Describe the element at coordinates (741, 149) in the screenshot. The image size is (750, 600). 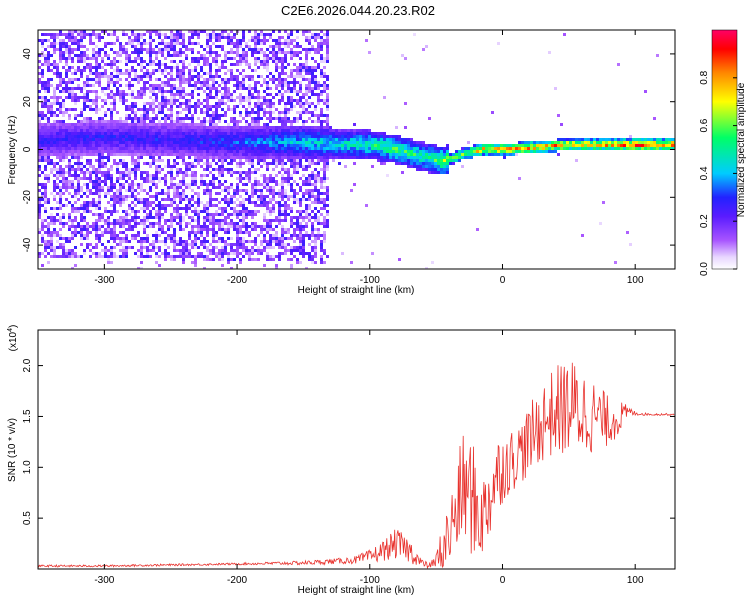
I see `colorbar-label: Normalized spectral amplitude` at that location.